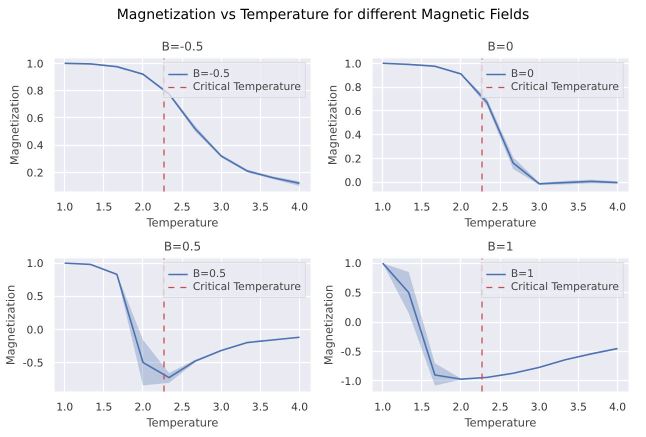  What do you see at coordinates (183, 247) in the screenshot?
I see `chart-title: B=0.5` at bounding box center [183, 247].